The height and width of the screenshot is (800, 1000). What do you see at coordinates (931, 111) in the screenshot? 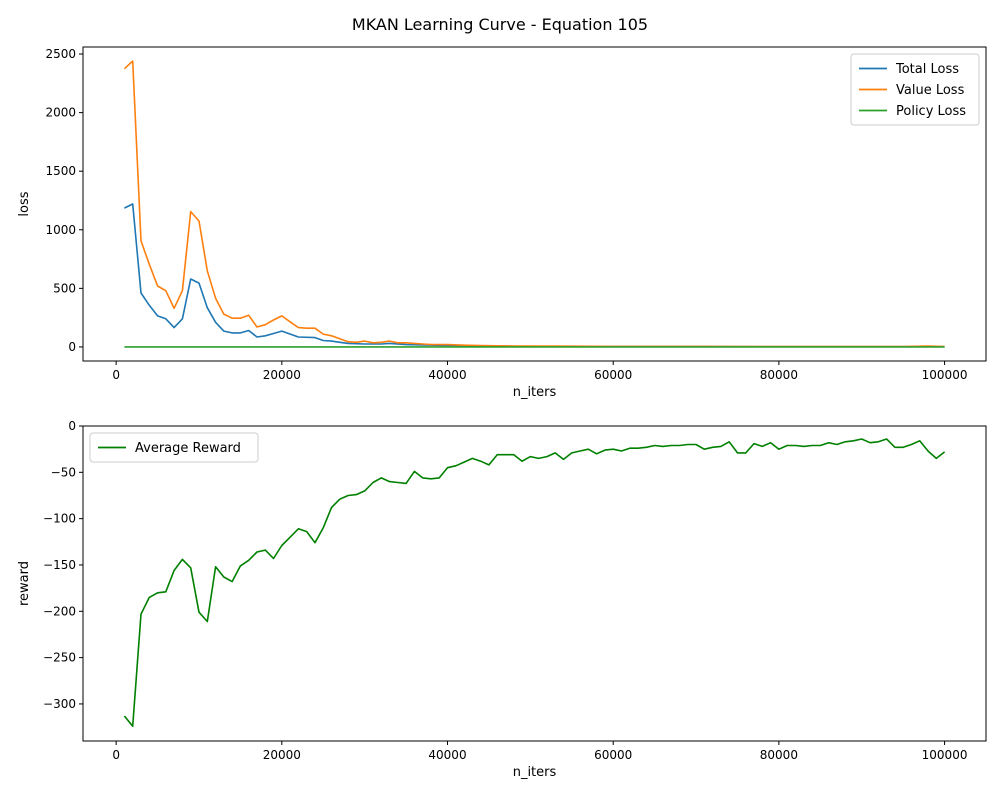
I see `legend-label: Policy Loss` at bounding box center [931, 111].